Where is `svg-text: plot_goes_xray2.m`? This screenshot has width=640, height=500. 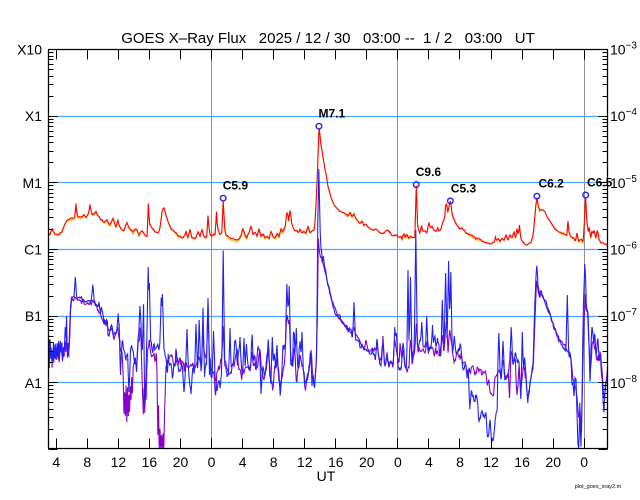
svg-text: plot_goes_xray2.m is located at coordinates (598, 487).